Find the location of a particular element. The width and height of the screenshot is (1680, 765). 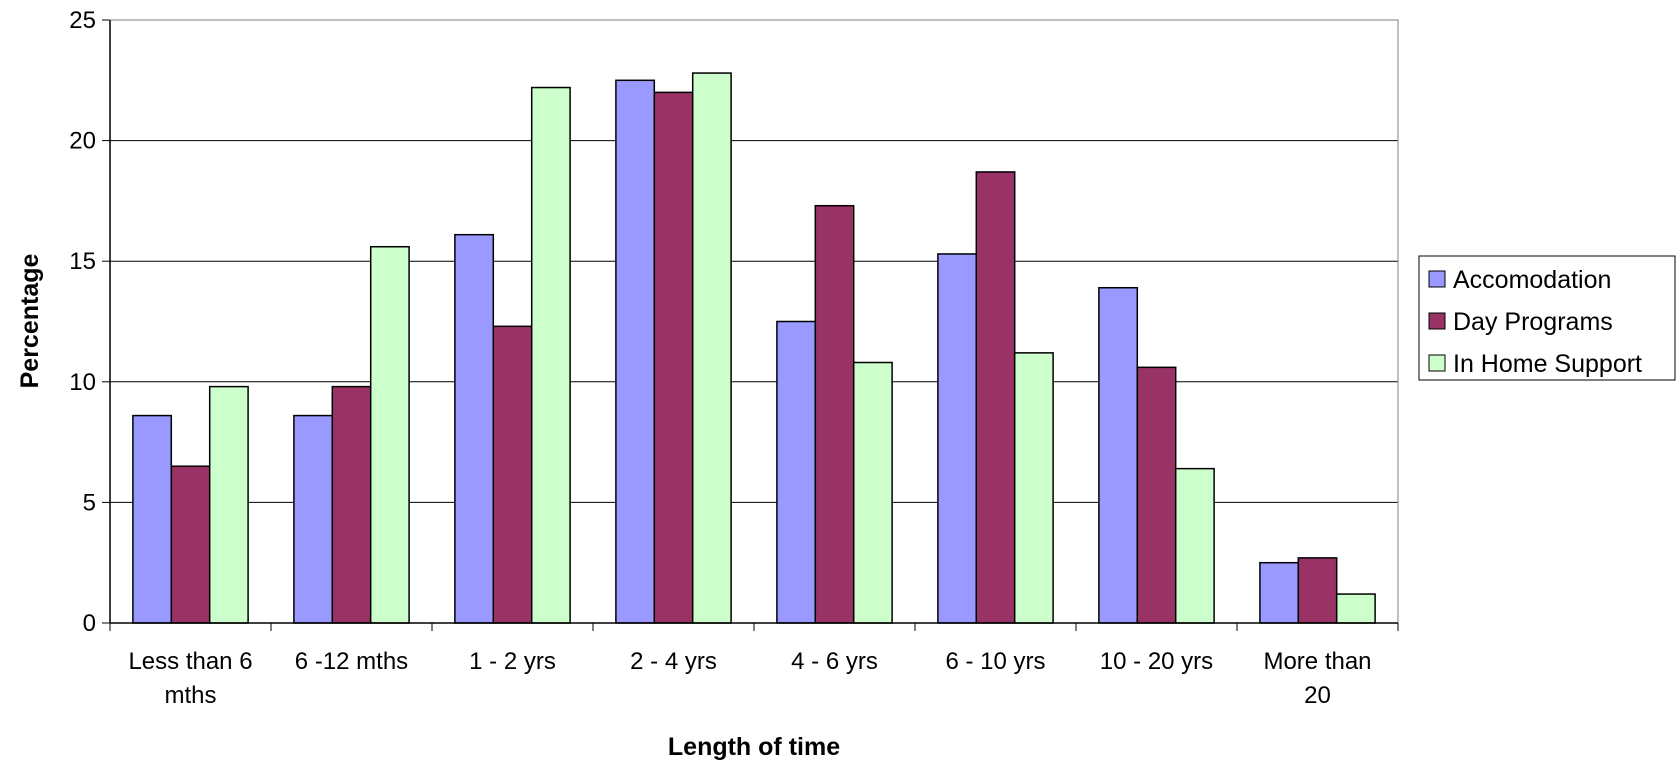

y-tick-label: 10 is located at coordinates (82, 382).